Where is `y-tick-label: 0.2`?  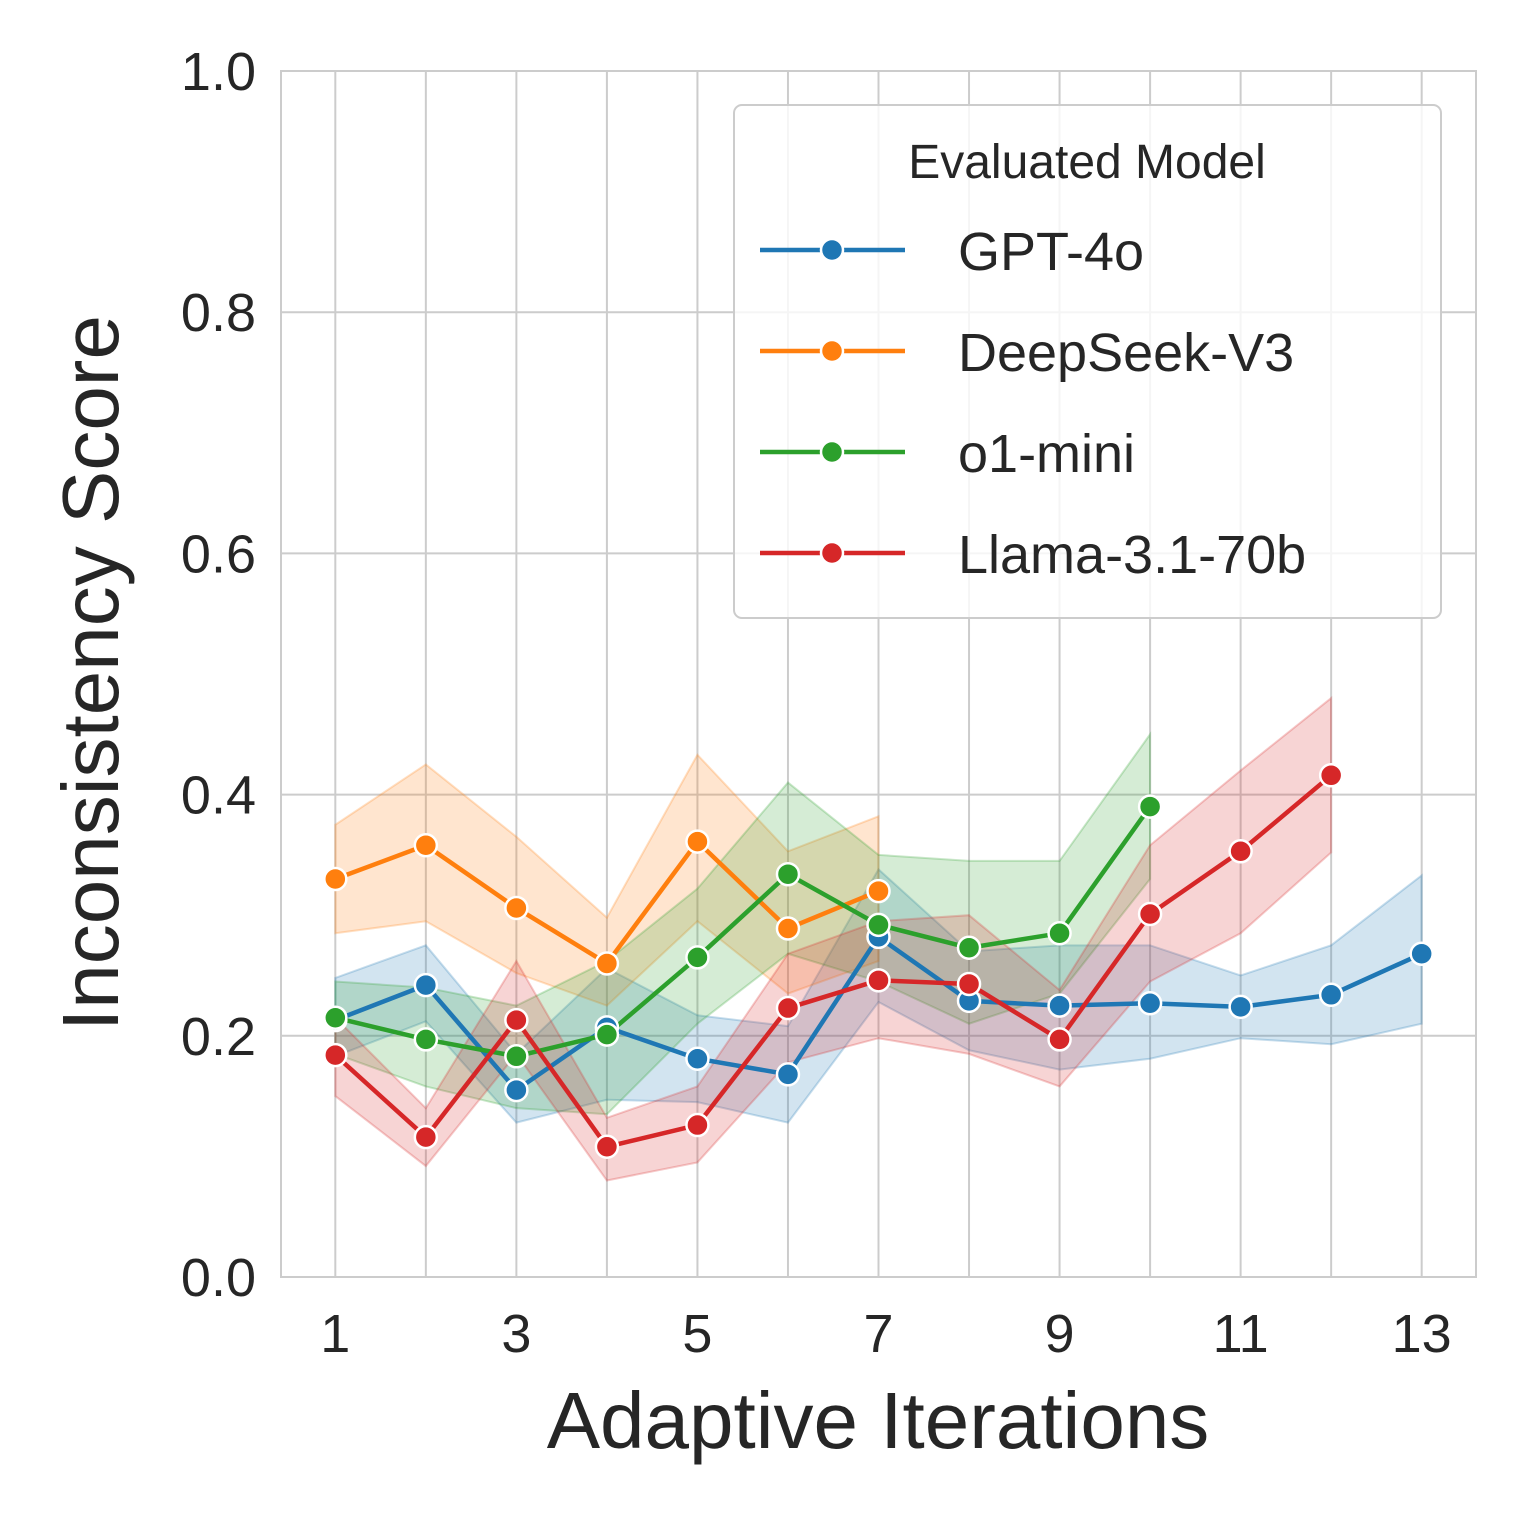
y-tick-label: 0.2 is located at coordinates (218, 1037).